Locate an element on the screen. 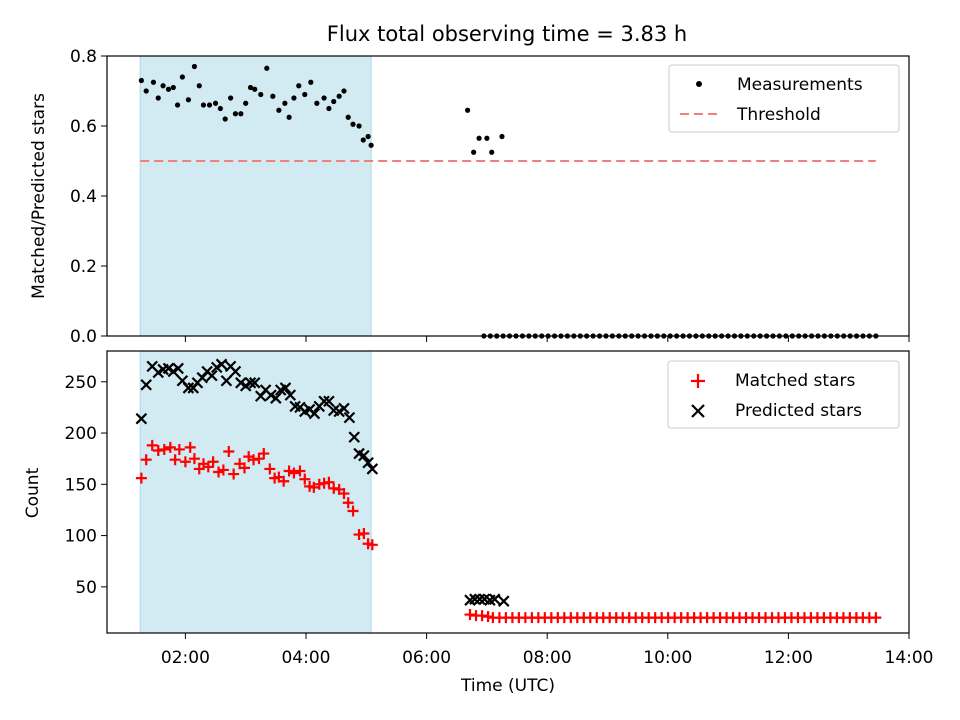  top-y-tick-label: 0.0 is located at coordinates (83, 337).